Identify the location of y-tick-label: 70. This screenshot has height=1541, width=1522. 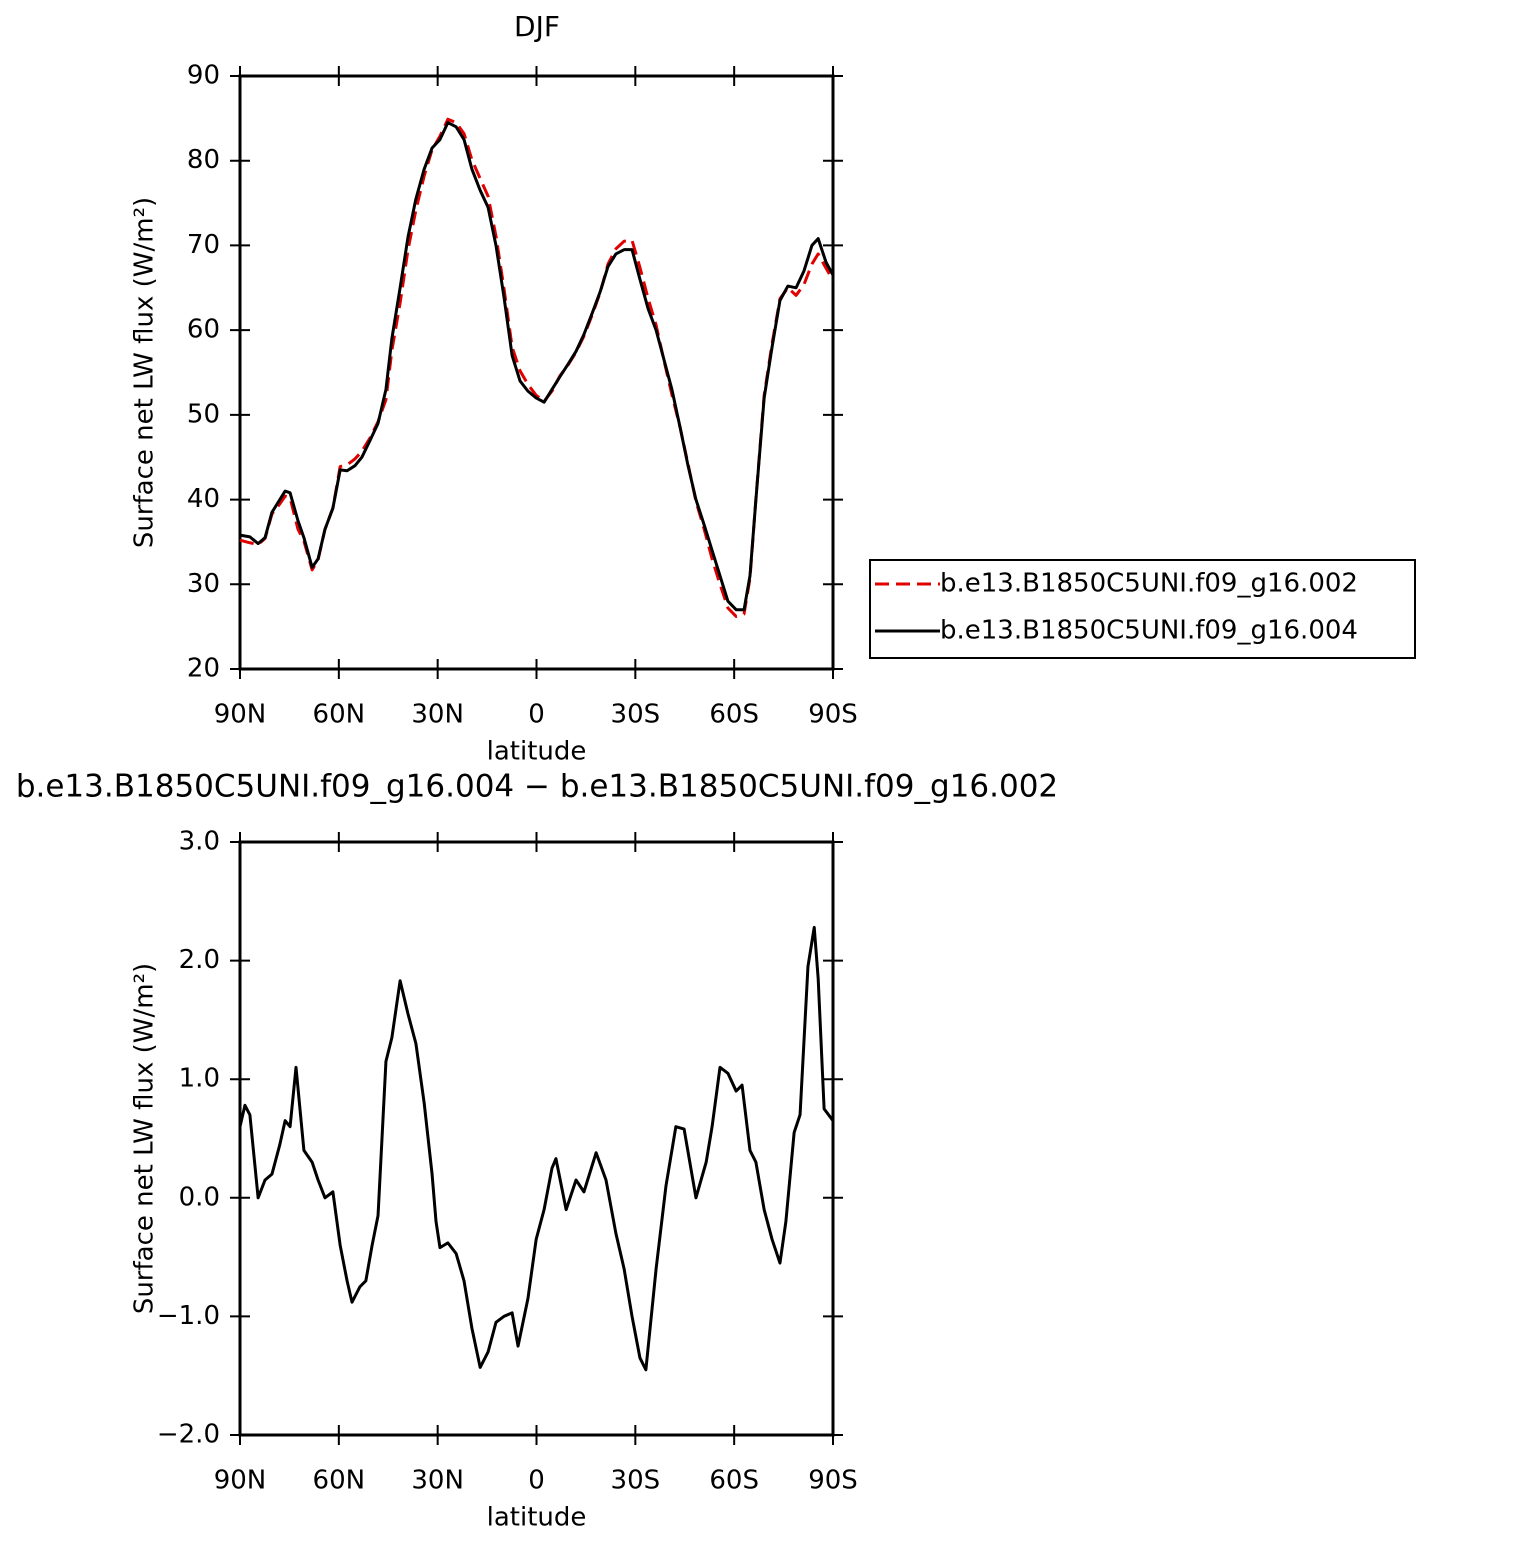
(203, 245).